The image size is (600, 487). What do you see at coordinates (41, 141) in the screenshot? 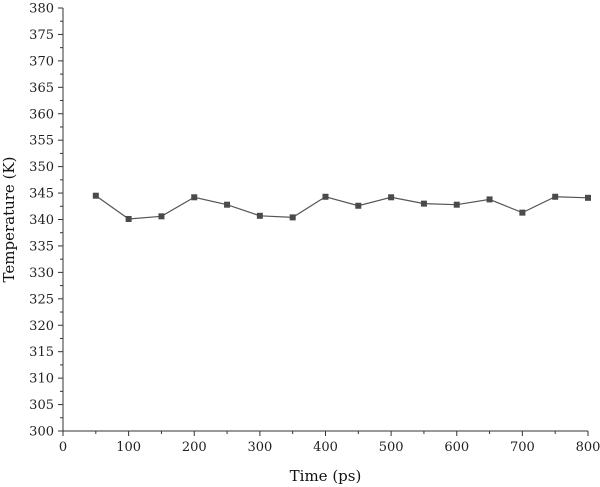
I see `y-tick-label: 355` at bounding box center [41, 141].